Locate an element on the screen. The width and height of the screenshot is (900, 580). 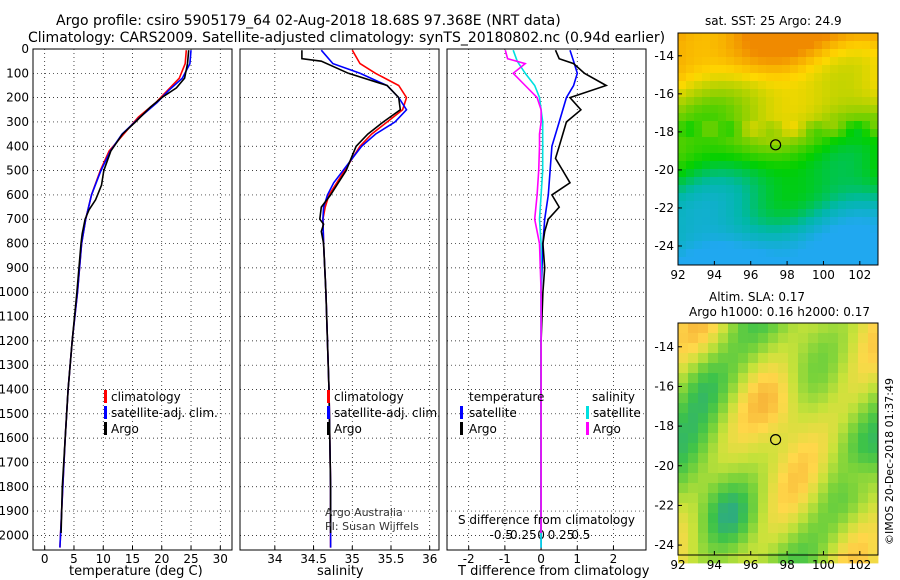
map-x-tick-label: 100 is located at coordinates (823, 565).